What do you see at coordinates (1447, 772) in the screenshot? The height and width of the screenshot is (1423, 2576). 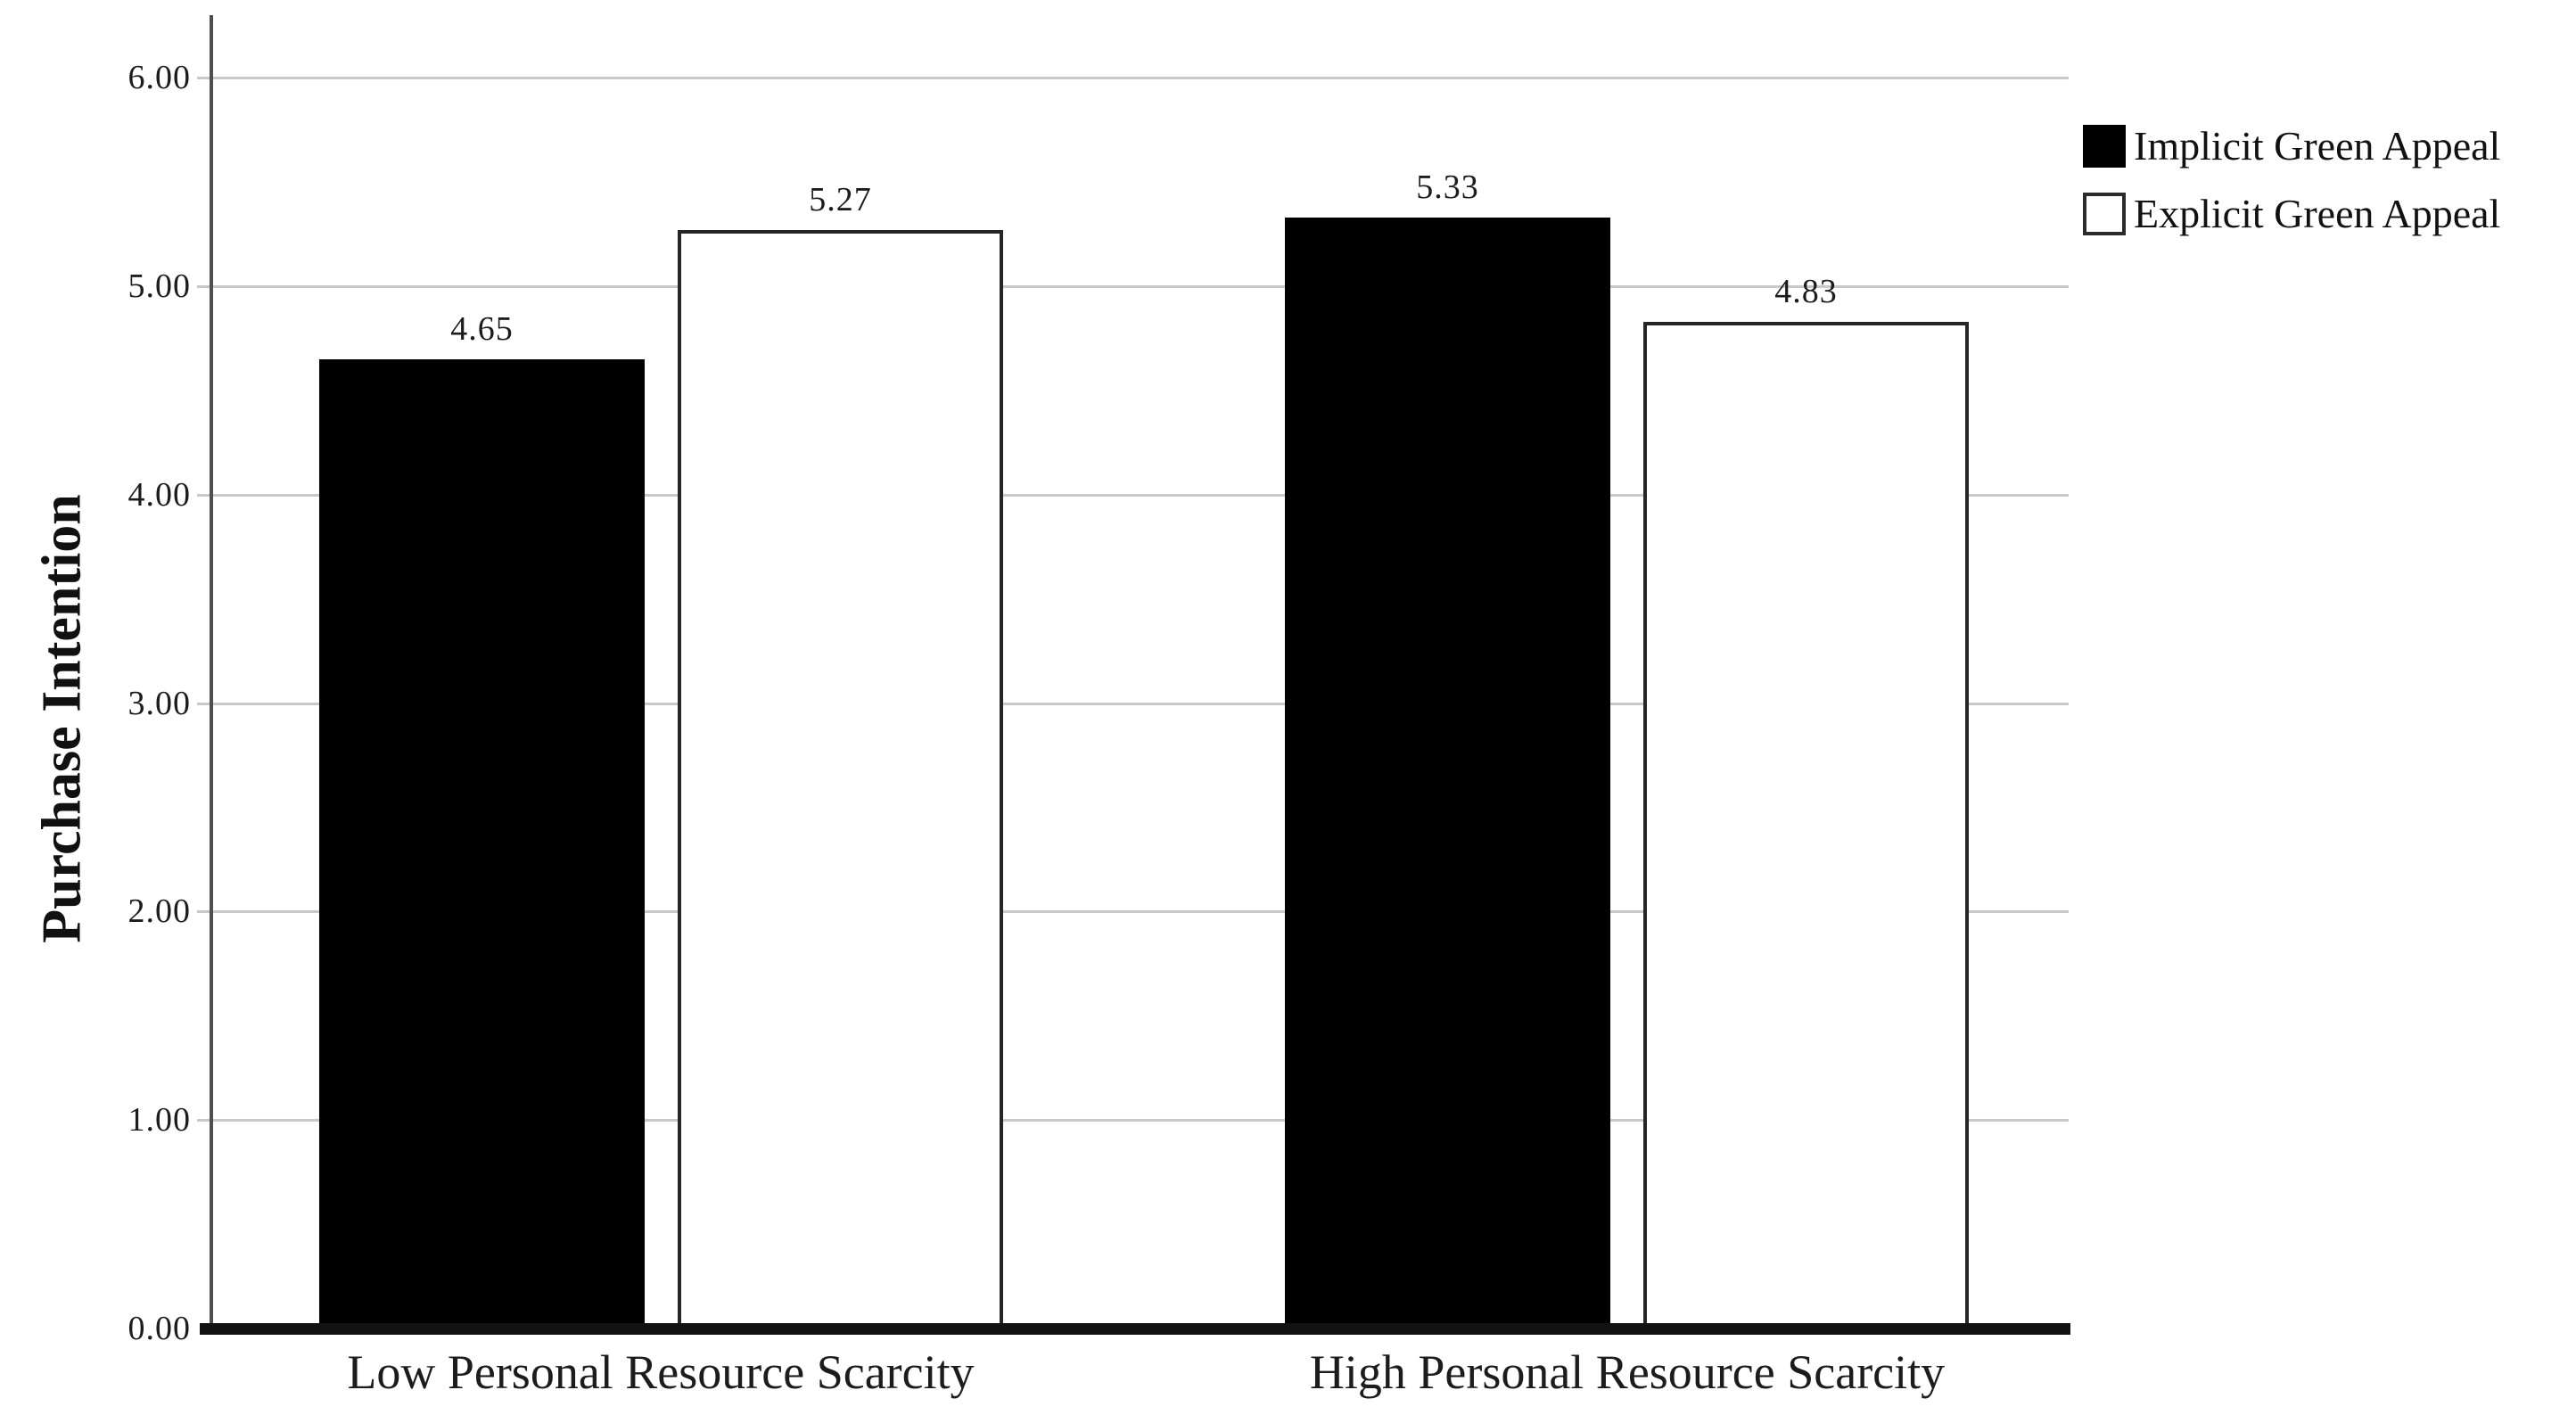 I see `bar-black-group2` at bounding box center [1447, 772].